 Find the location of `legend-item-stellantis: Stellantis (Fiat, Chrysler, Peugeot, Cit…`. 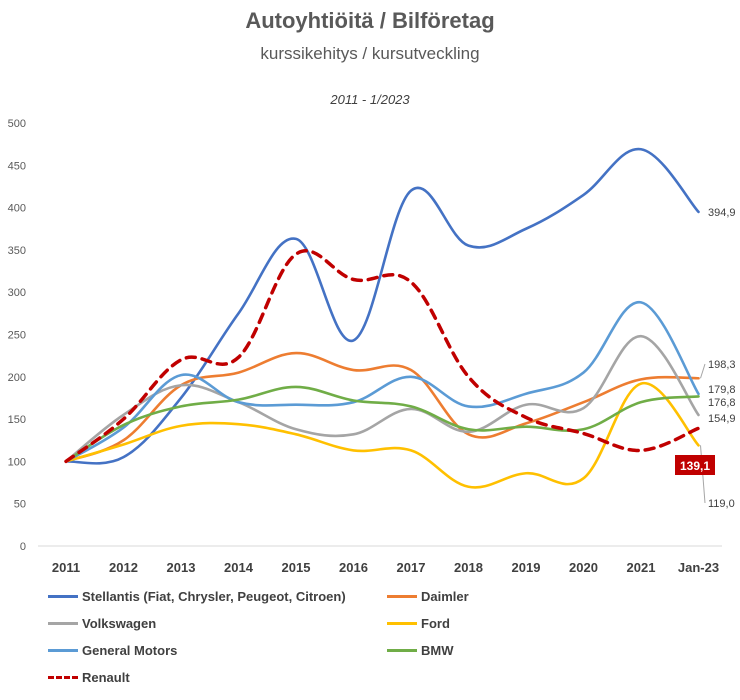

legend-item-stellantis: Stellantis (Fiat, Chrysler, Peugeot, Cit… is located at coordinates (197, 596).